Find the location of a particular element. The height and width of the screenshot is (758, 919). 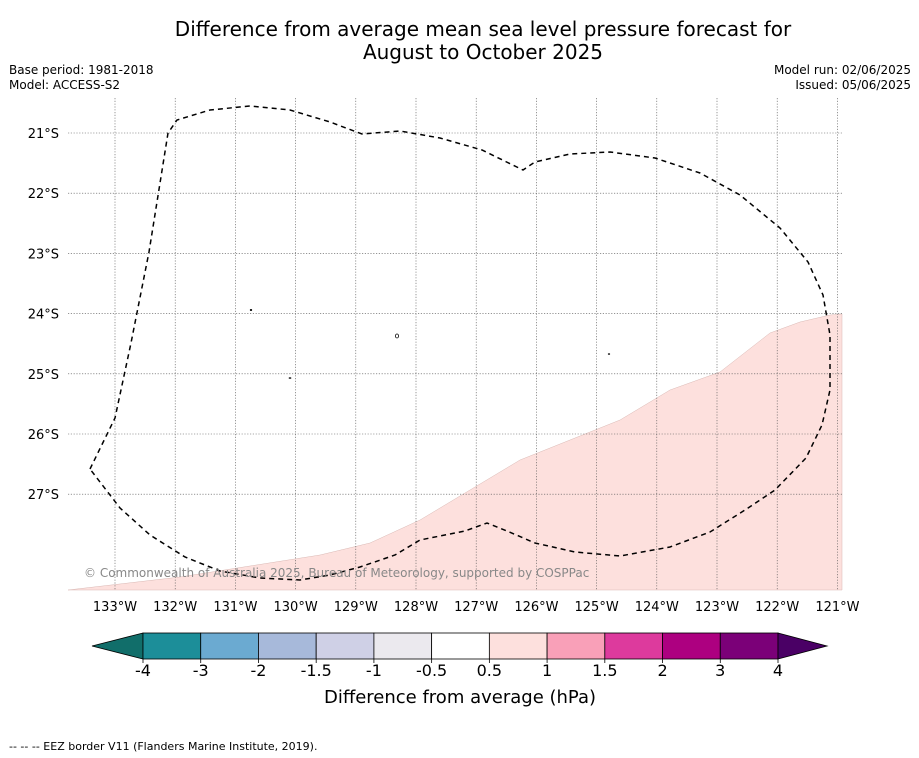

colorbar-max-extension is located at coordinates (803, 646).